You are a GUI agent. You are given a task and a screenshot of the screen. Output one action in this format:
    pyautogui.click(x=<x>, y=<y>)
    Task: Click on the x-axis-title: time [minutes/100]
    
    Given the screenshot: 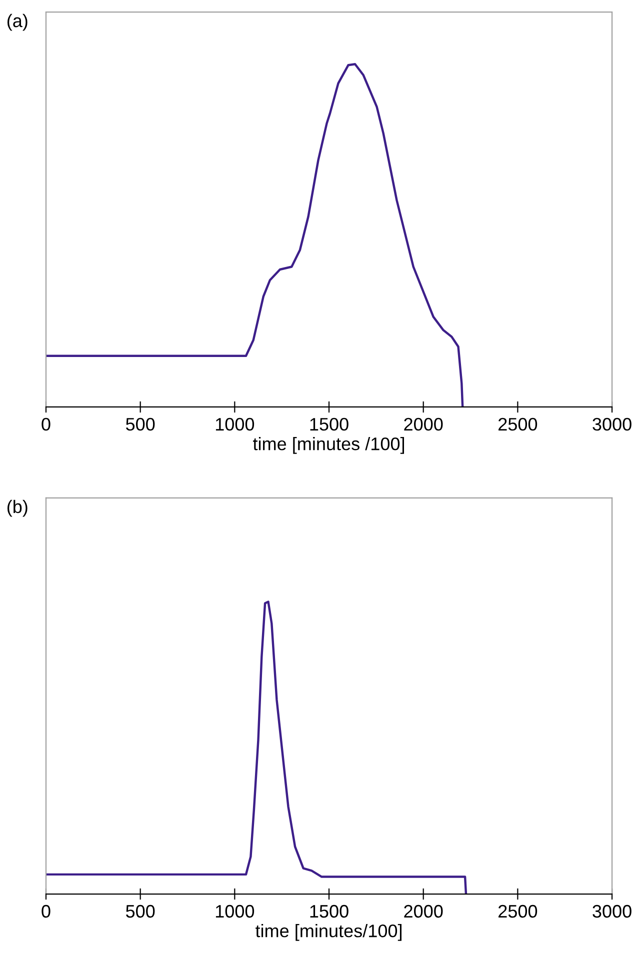 What is the action you would take?
    pyautogui.click(x=329, y=932)
    